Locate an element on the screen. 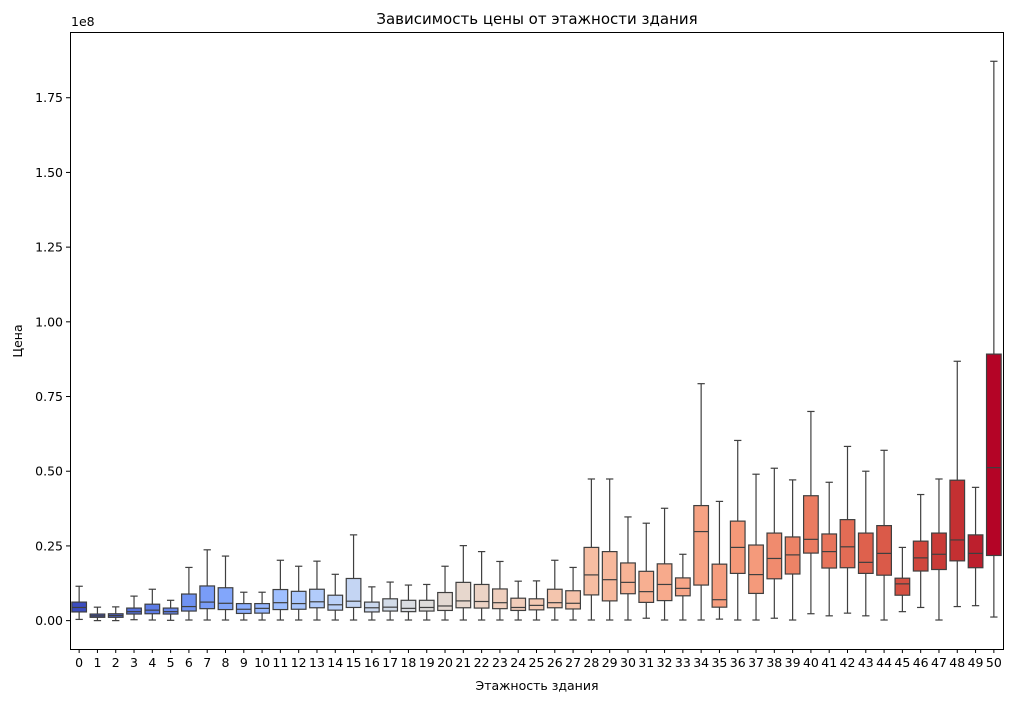 The image size is (1010, 701). y-tick-label: 1.75 is located at coordinates (49, 97).